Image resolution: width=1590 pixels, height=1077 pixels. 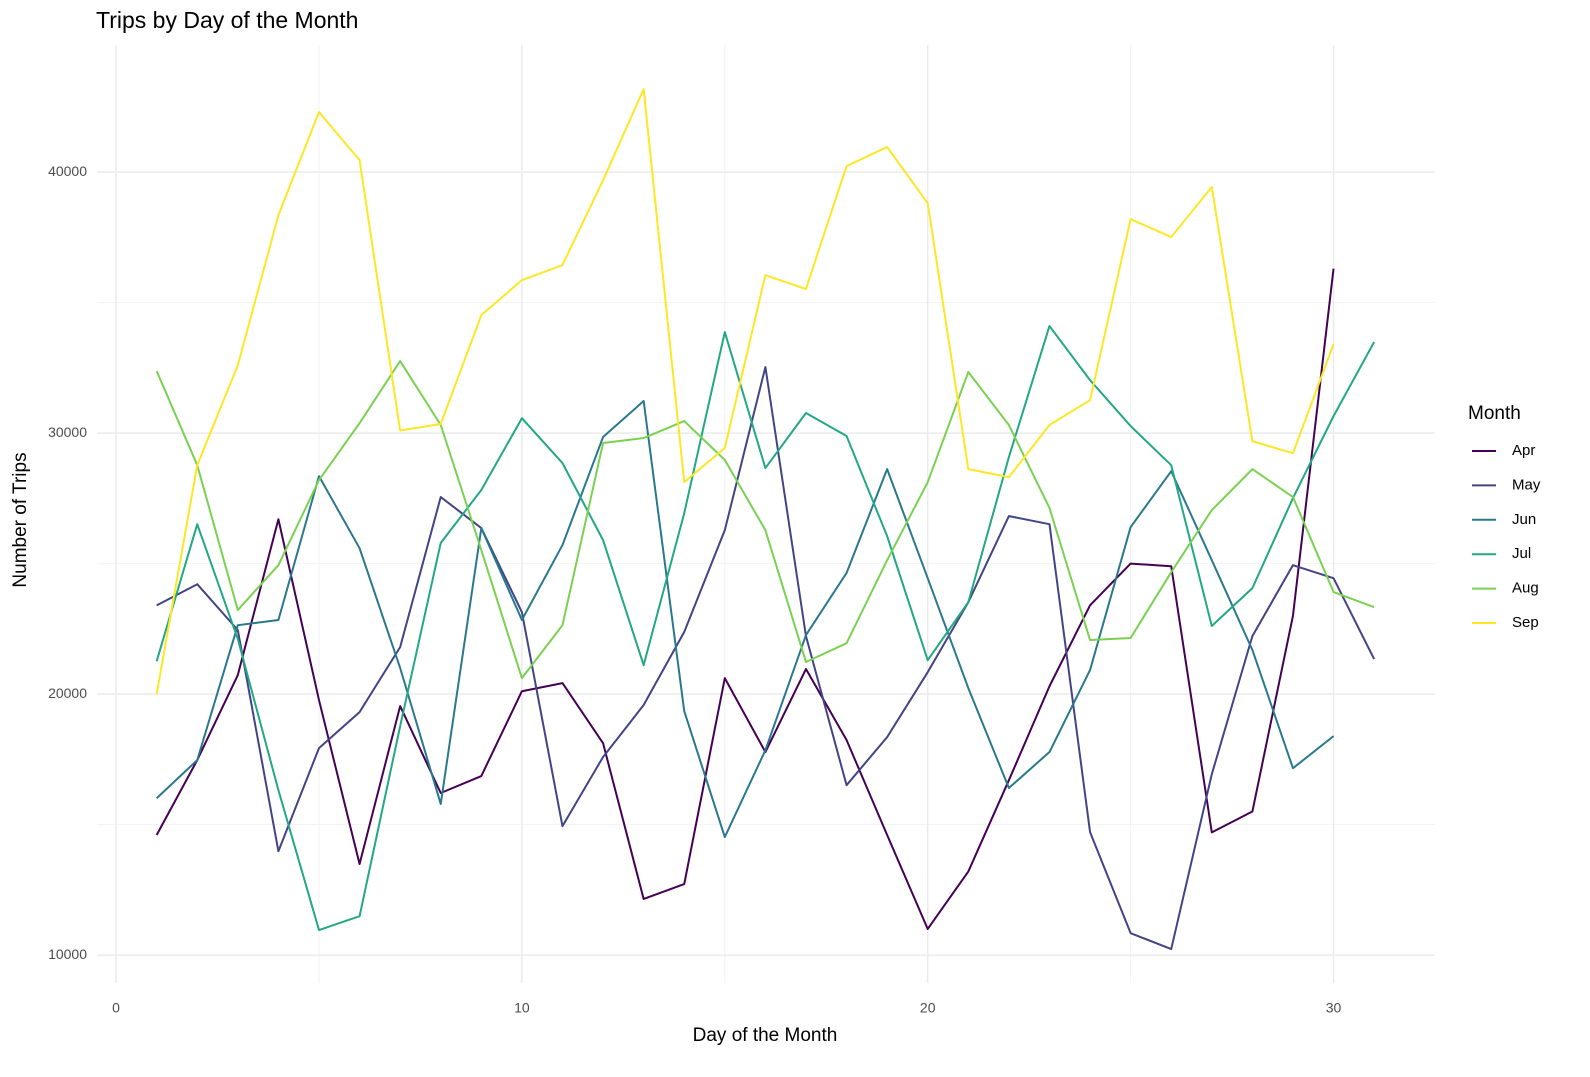 What do you see at coordinates (227, 20) in the screenshot?
I see `chart-title: Trips by Day of the Month` at bounding box center [227, 20].